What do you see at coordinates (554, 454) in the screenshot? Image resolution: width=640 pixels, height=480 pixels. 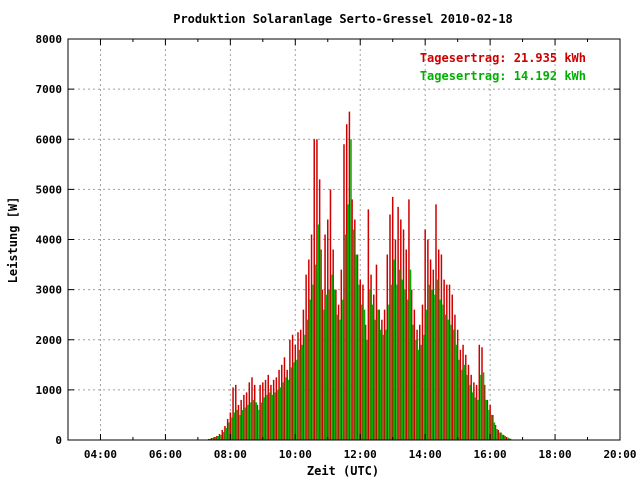 I see `x-tick-label: 18:00` at bounding box center [554, 454].